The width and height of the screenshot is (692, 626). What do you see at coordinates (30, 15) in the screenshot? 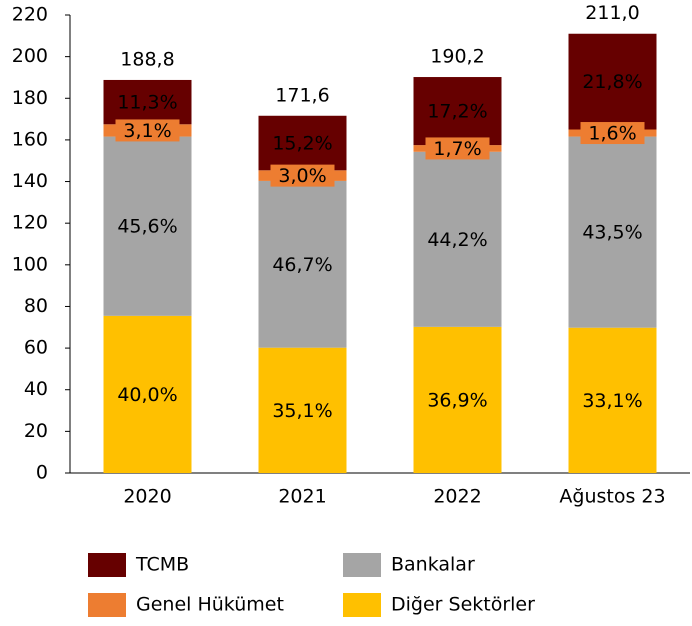
I see `y-tick-label: 220` at bounding box center [30, 15].